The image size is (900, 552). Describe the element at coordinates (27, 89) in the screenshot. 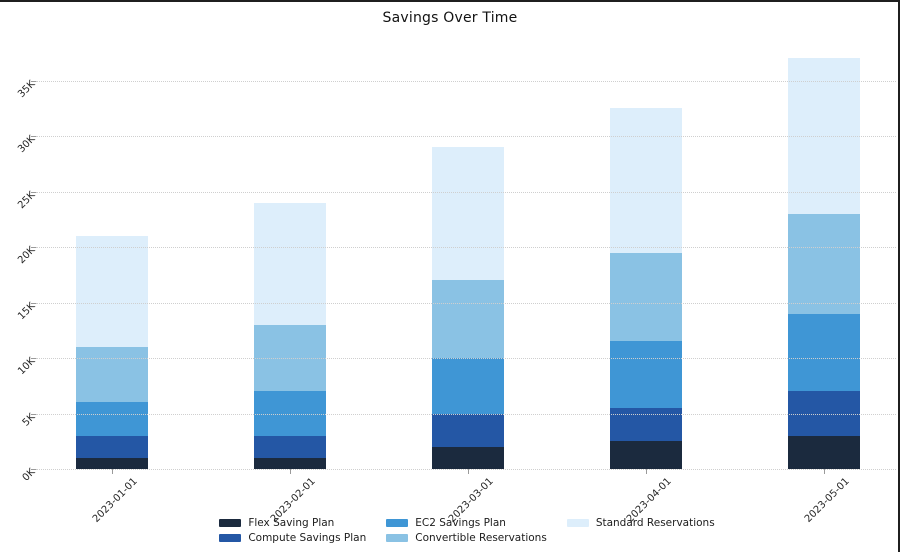

I see `y-tick-label: 35K` at that location.